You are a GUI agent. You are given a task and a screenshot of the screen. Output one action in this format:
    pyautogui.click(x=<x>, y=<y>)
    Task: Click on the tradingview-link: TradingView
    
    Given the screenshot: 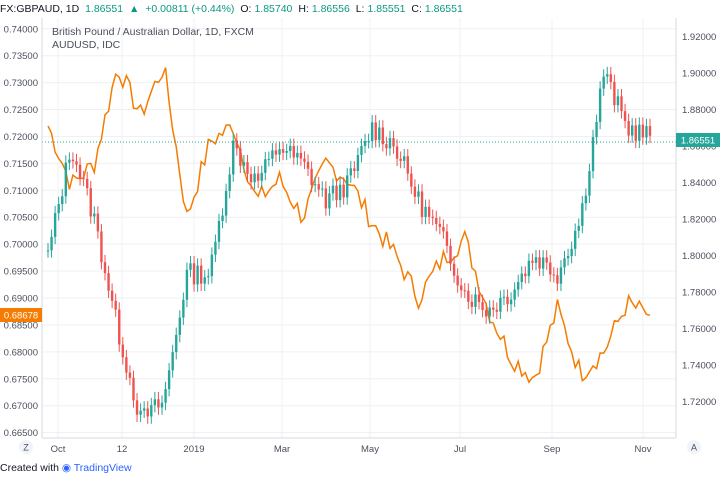 What is the action you would take?
    pyautogui.click(x=102, y=468)
    